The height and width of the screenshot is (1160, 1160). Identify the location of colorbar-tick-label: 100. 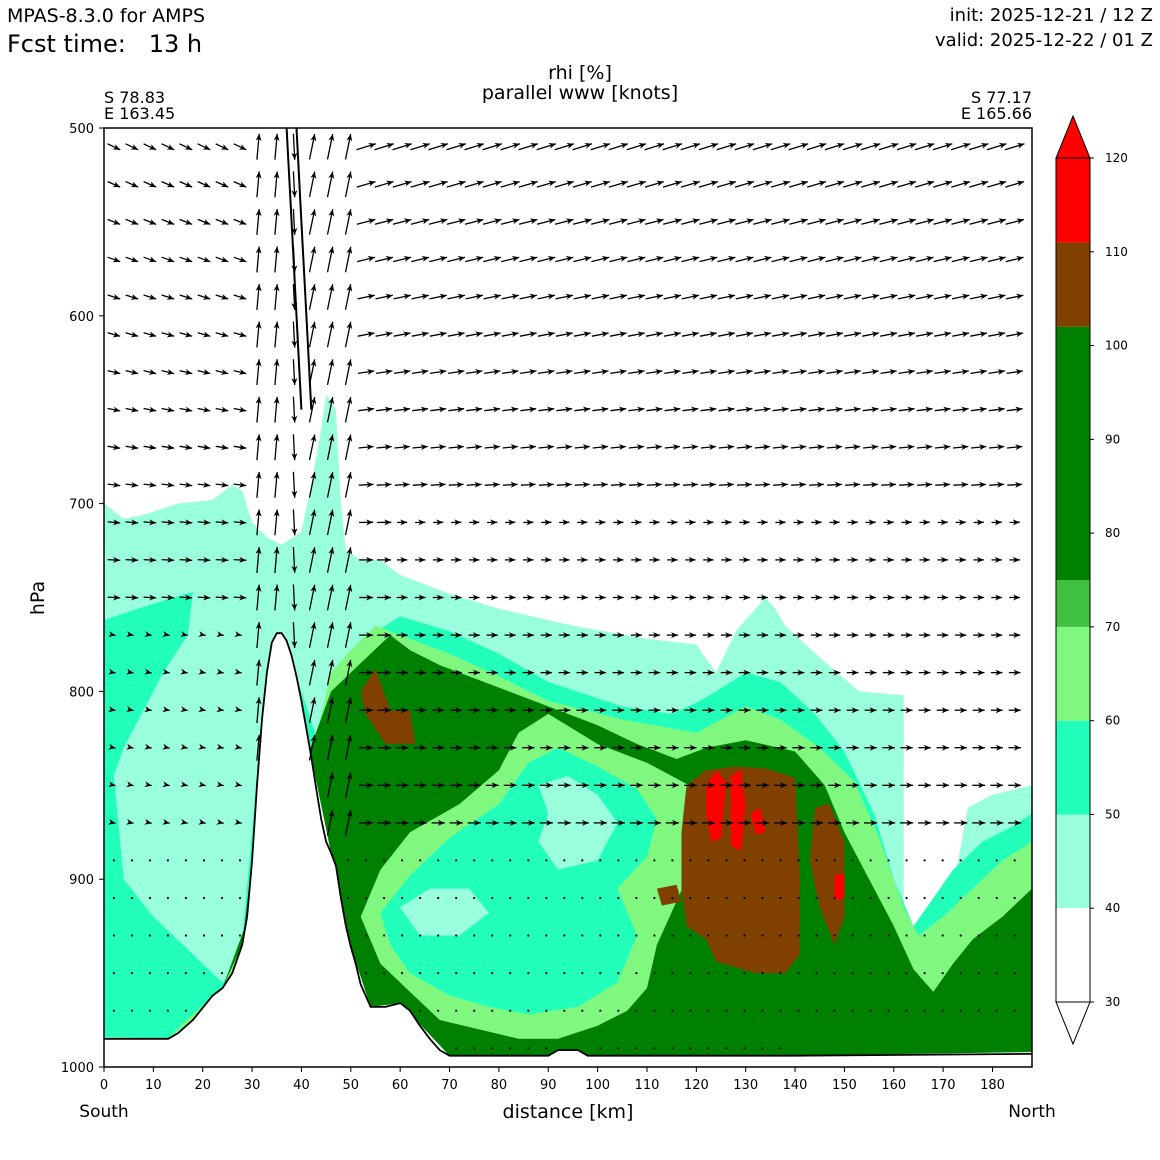
(1116, 346).